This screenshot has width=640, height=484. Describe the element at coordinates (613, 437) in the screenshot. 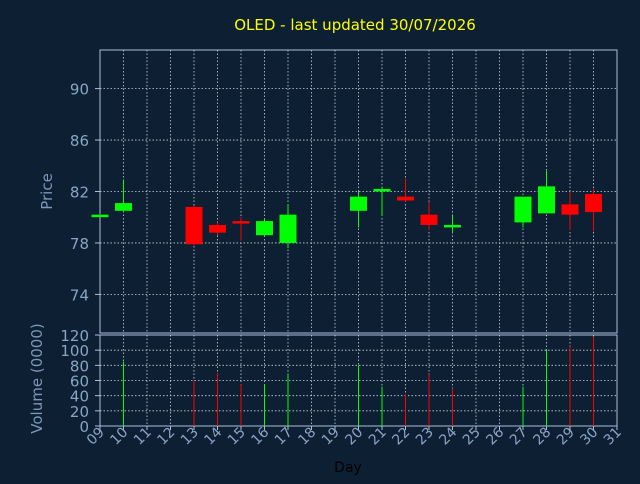

I see `day-tick-label: 31` at that location.